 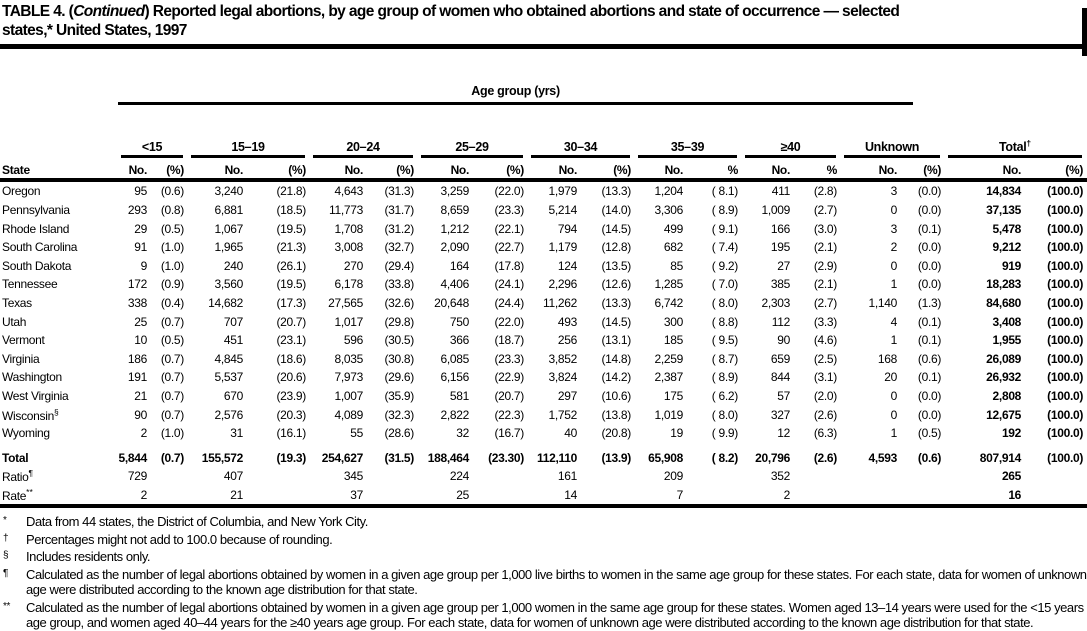 I want to click on count-cell: 1,708, so click(x=348, y=228).